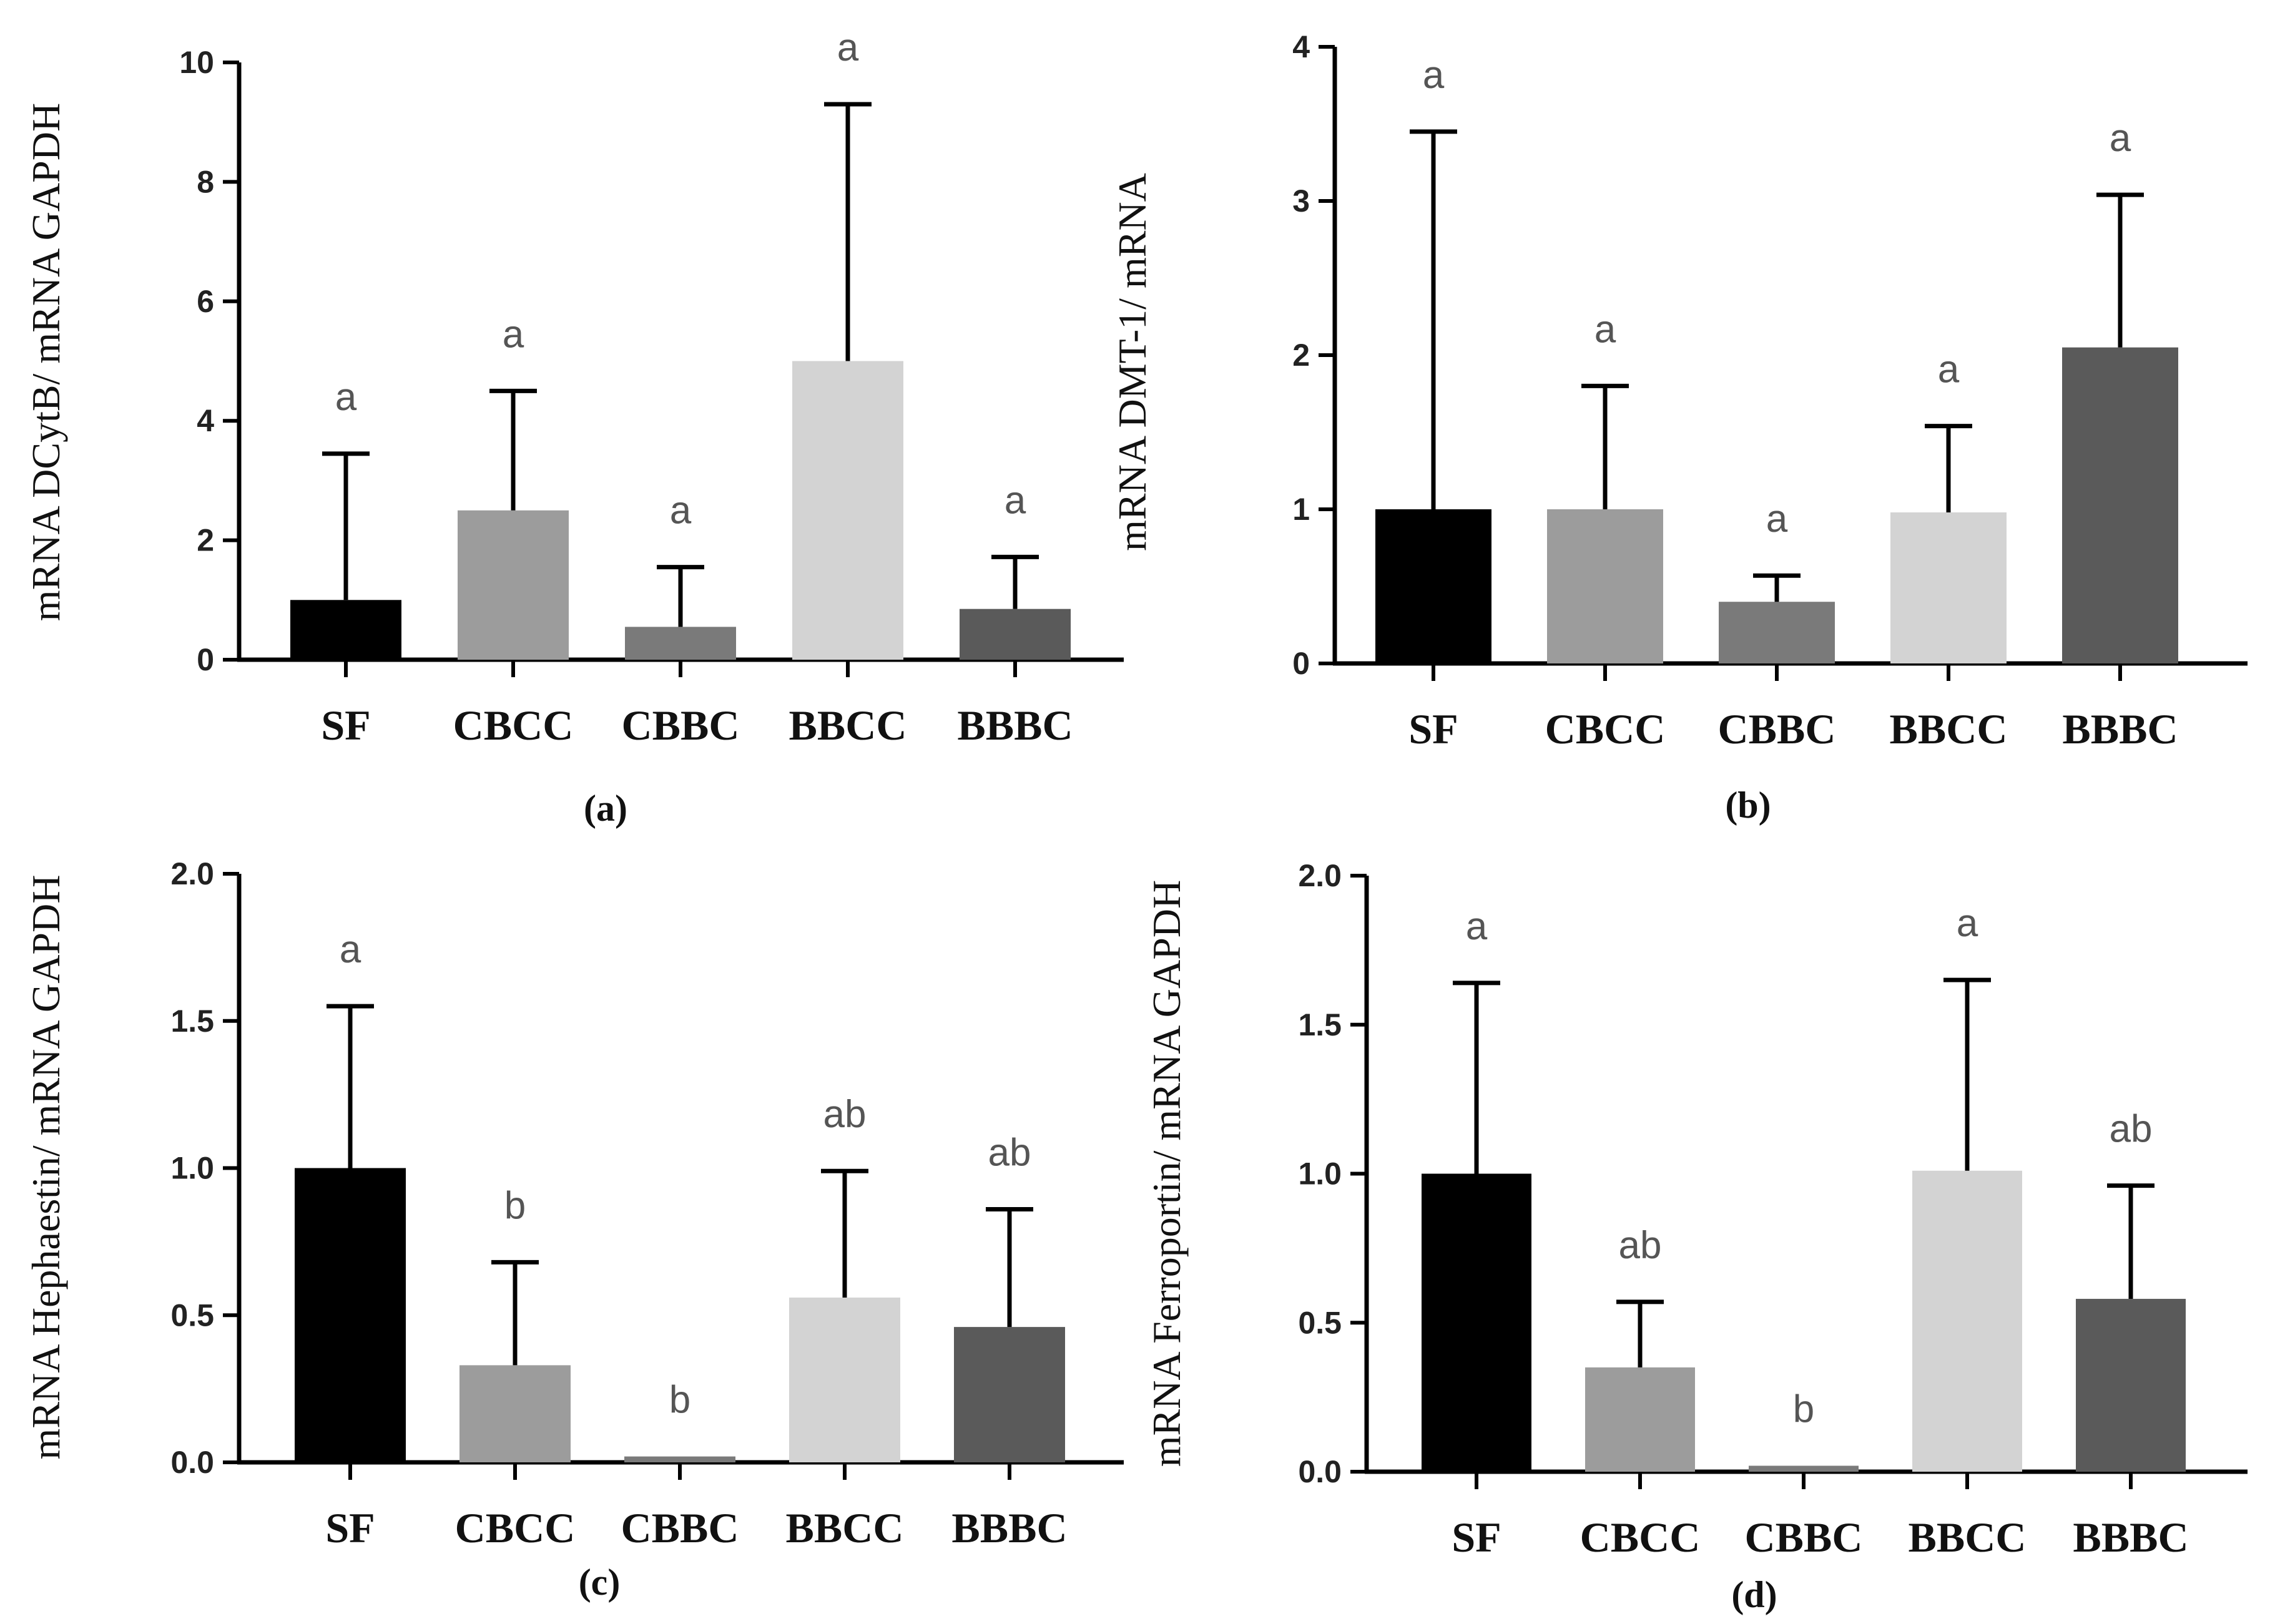 The height and width of the screenshot is (1624, 2270). I want to click on panel-caption: (b), so click(1748, 806).